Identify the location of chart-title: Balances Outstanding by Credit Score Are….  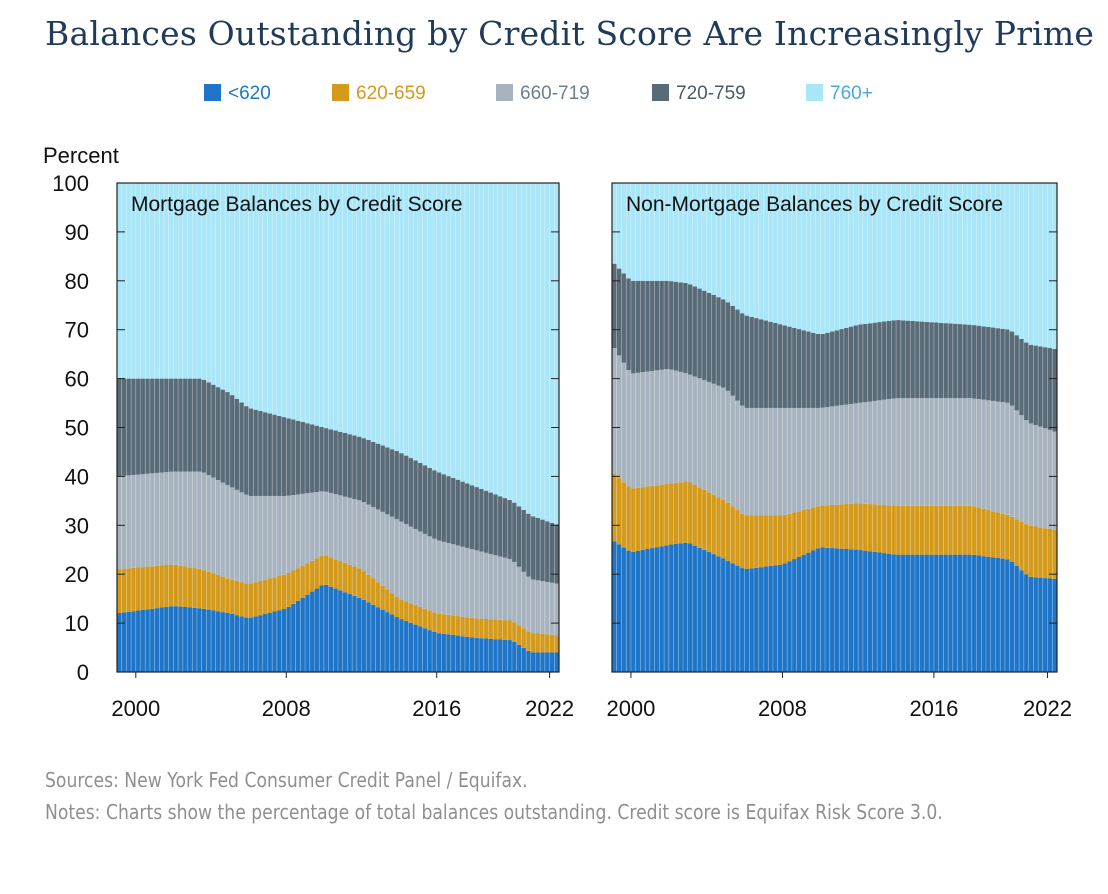
(570, 33).